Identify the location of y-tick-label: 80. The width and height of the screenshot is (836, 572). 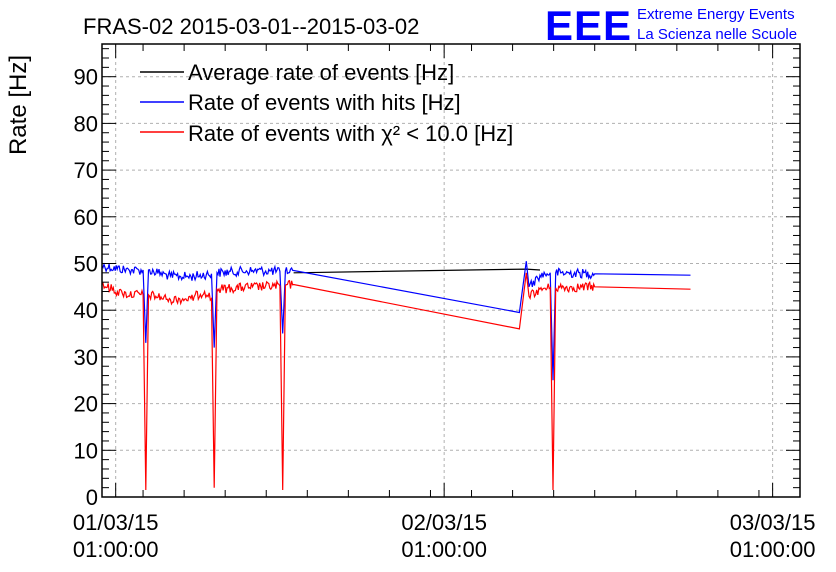
(86, 123).